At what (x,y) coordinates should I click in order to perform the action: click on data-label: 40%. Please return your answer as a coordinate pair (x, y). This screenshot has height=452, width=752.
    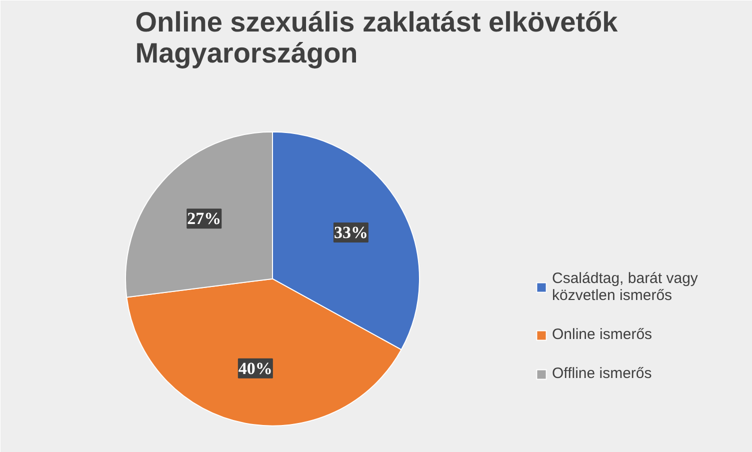
    Looking at the image, I should click on (255, 368).